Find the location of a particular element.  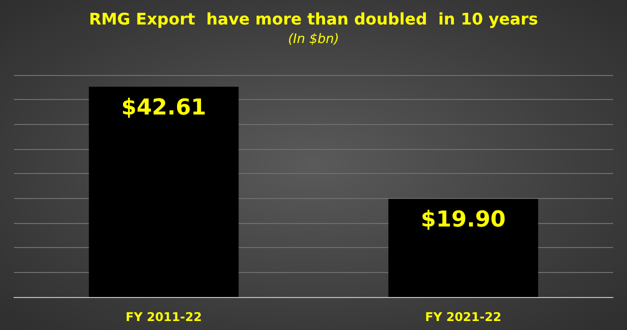

data-label: $19.90 is located at coordinates (463, 219).